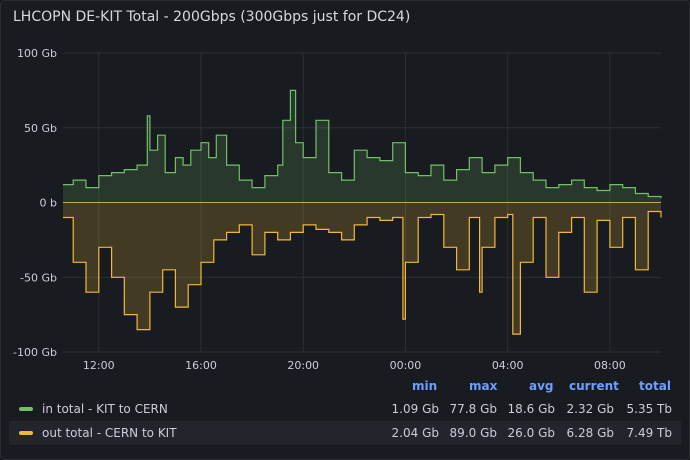 This screenshot has width=690, height=460. I want to click on x-tick-label: 08:00, so click(610, 365).